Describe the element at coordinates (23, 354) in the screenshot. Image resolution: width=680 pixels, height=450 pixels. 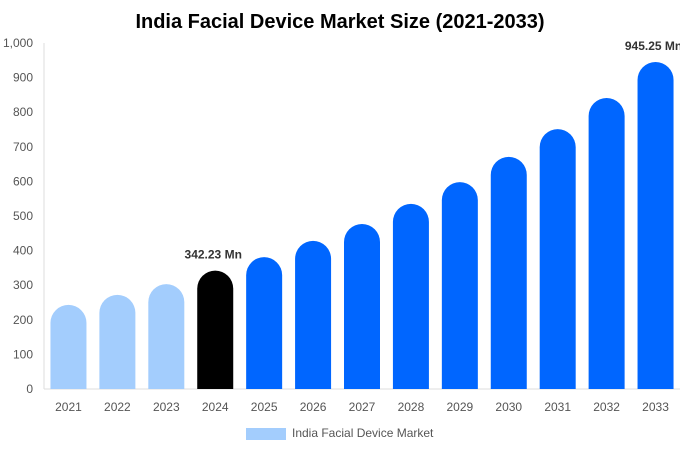
I see `y-tick-label: 100` at that location.